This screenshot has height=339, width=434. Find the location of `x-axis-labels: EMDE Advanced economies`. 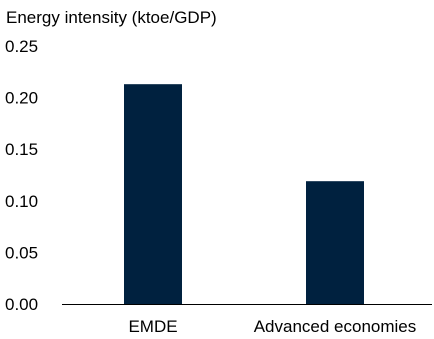

x-axis-labels: EMDE Advanced economies is located at coordinates (272, 326).